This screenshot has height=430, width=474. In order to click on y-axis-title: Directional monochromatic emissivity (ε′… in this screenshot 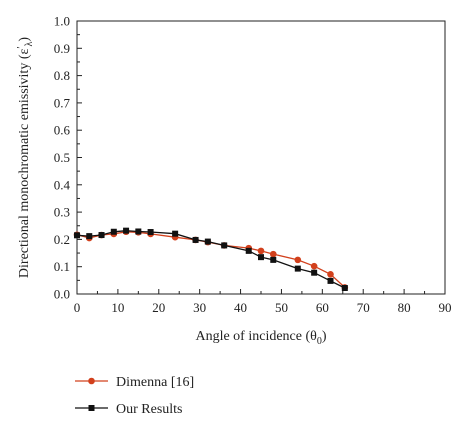, I will do `click(25, 157)`.